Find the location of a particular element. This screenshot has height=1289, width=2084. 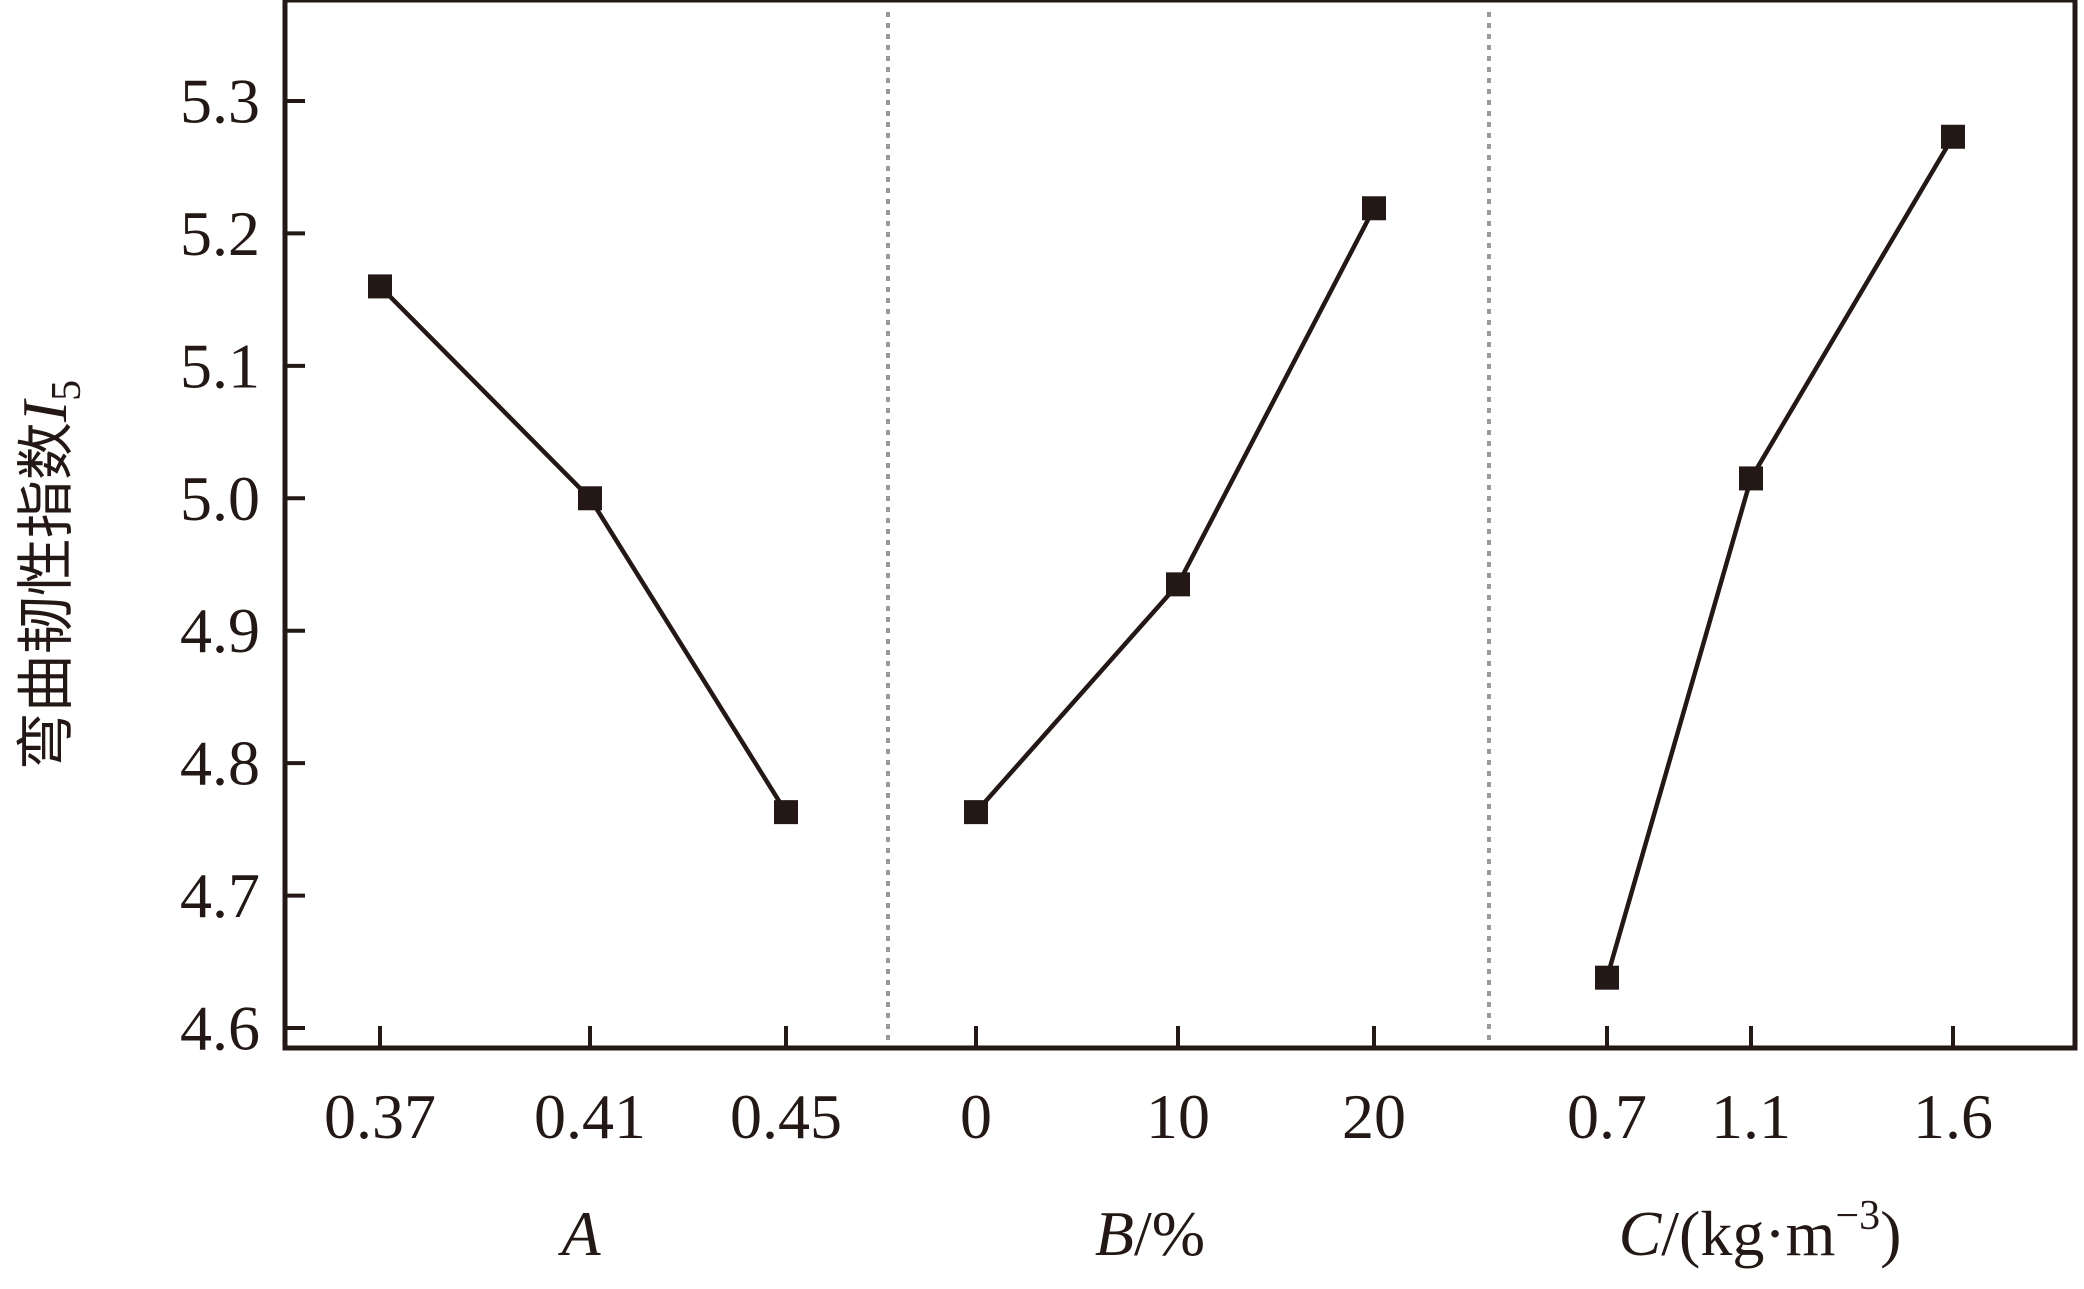

factor-label-B: B/% is located at coordinates (1150, 1233).